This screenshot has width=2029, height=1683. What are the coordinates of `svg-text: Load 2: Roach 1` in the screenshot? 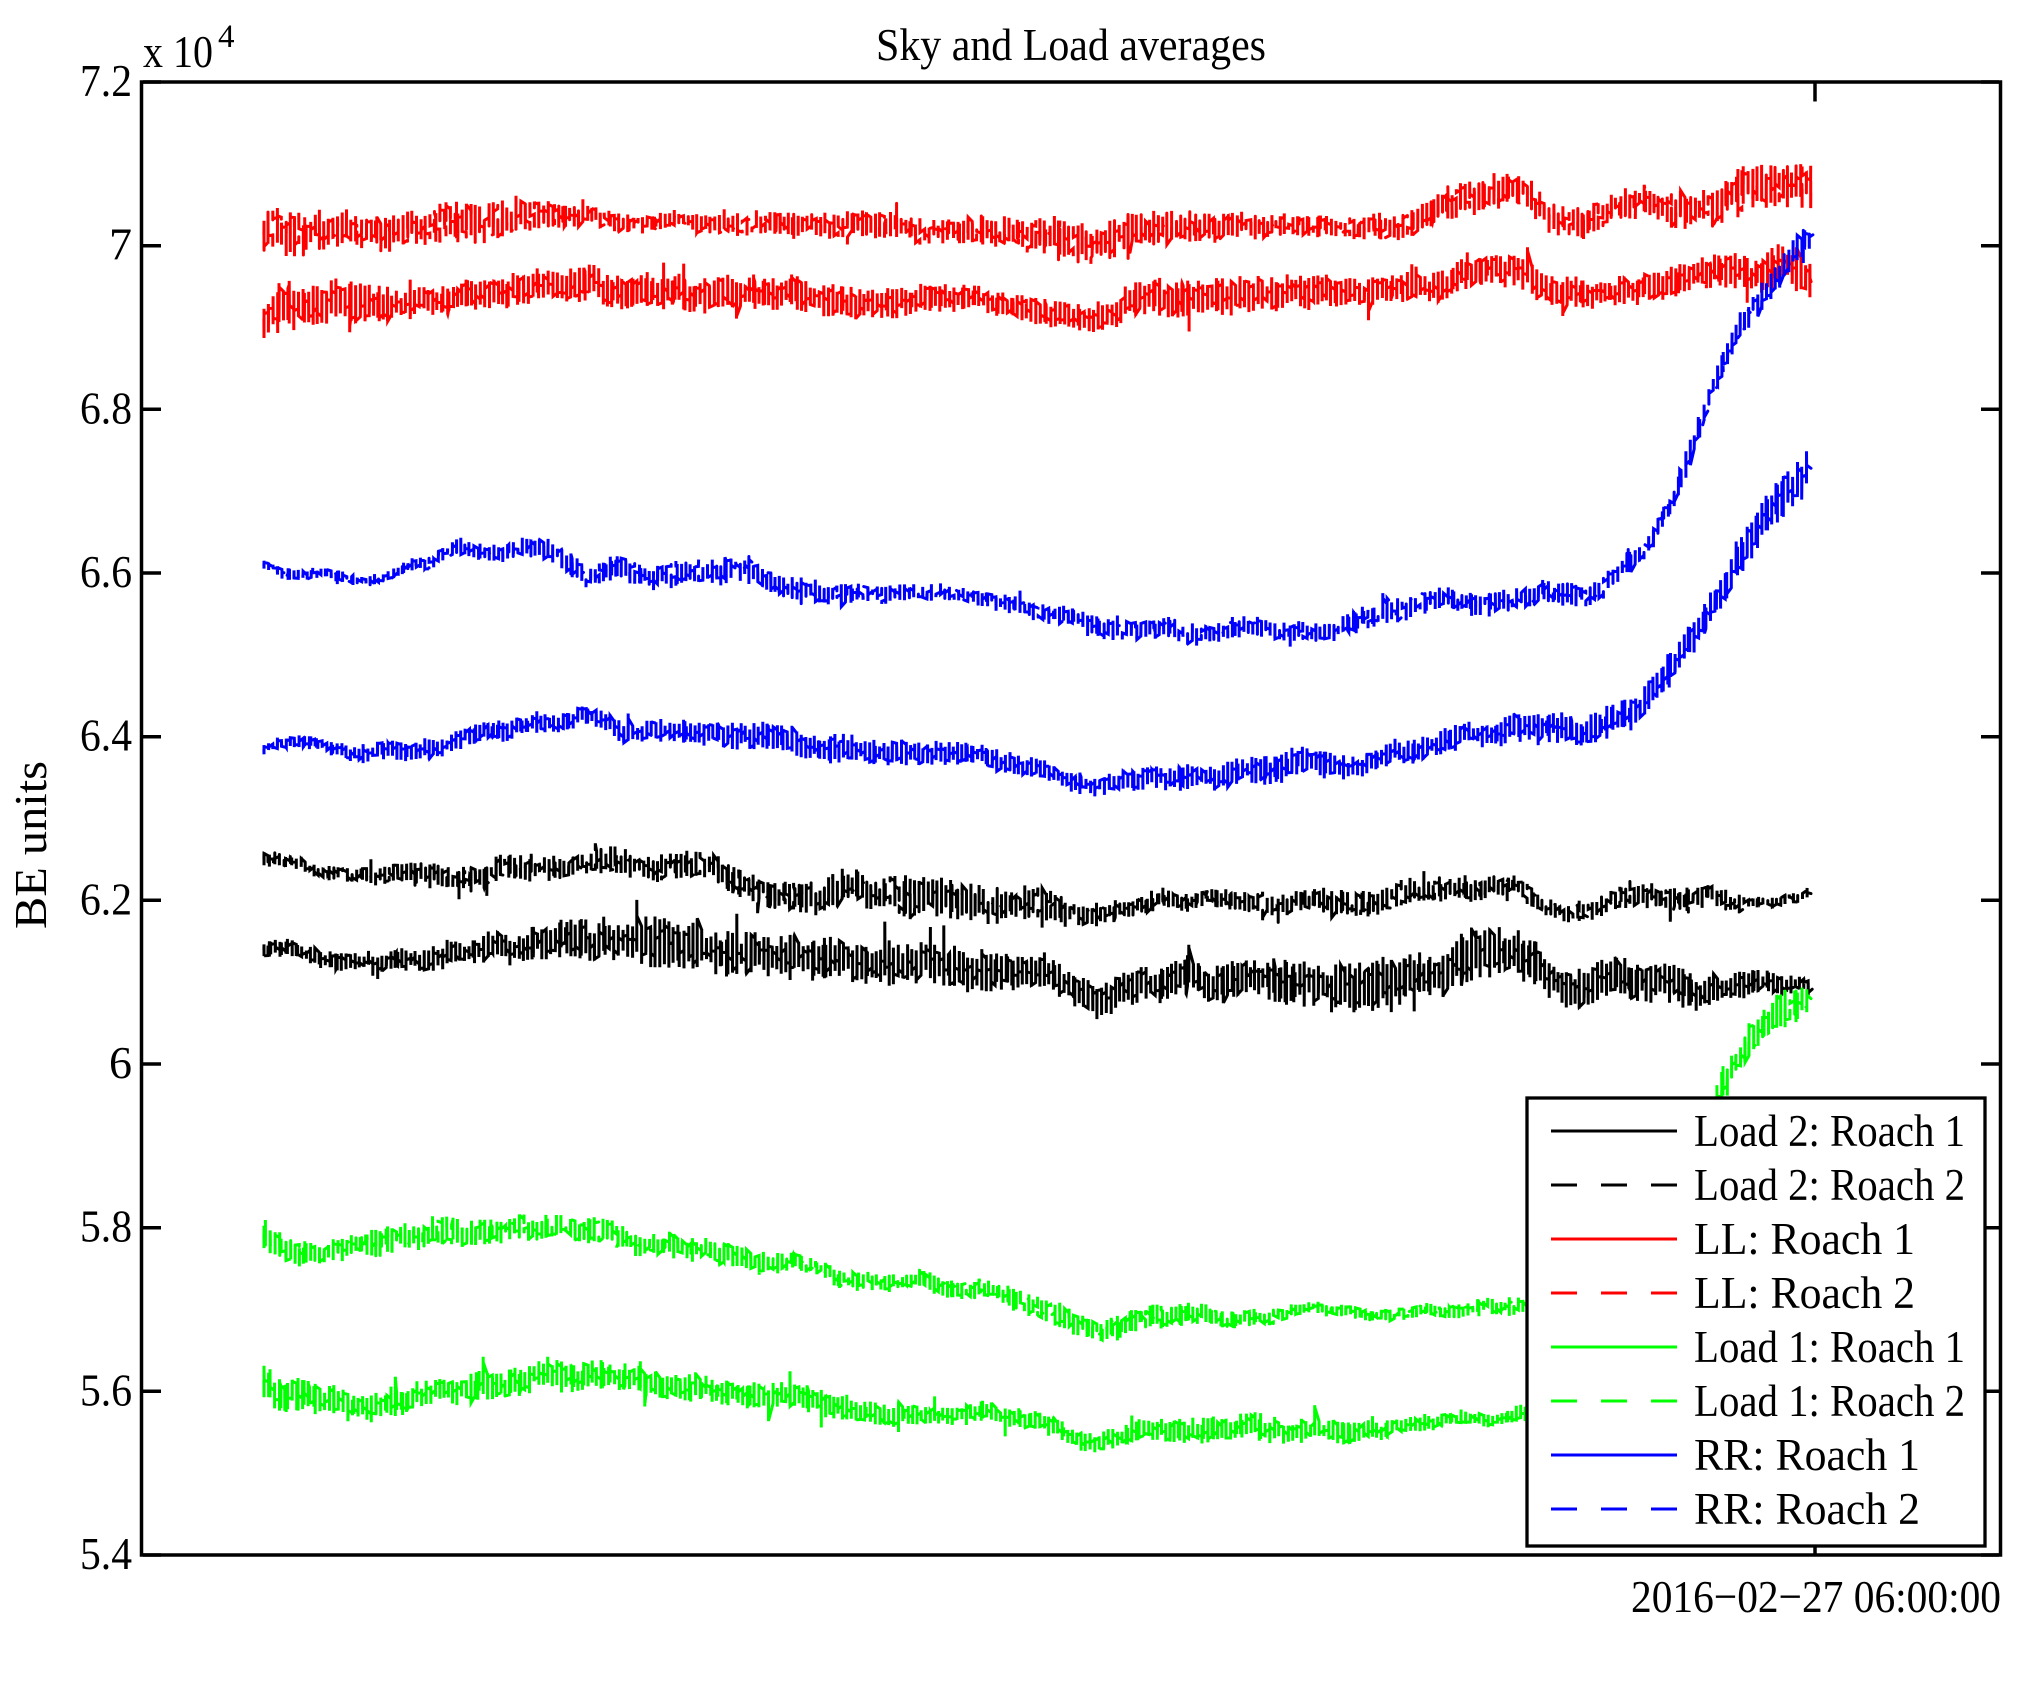 It's located at (1829, 1131).